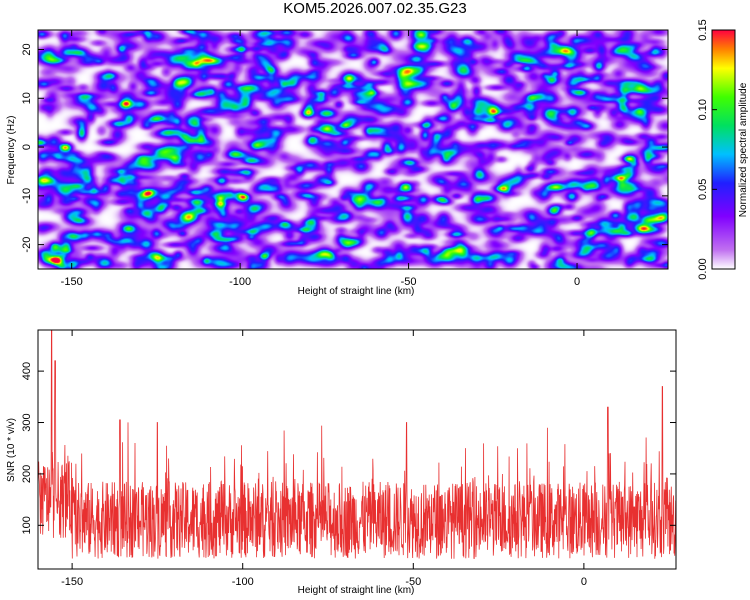 This screenshot has width=750, height=600. I want to click on heatmap-y-tick-label: 20, so click(27, 49).